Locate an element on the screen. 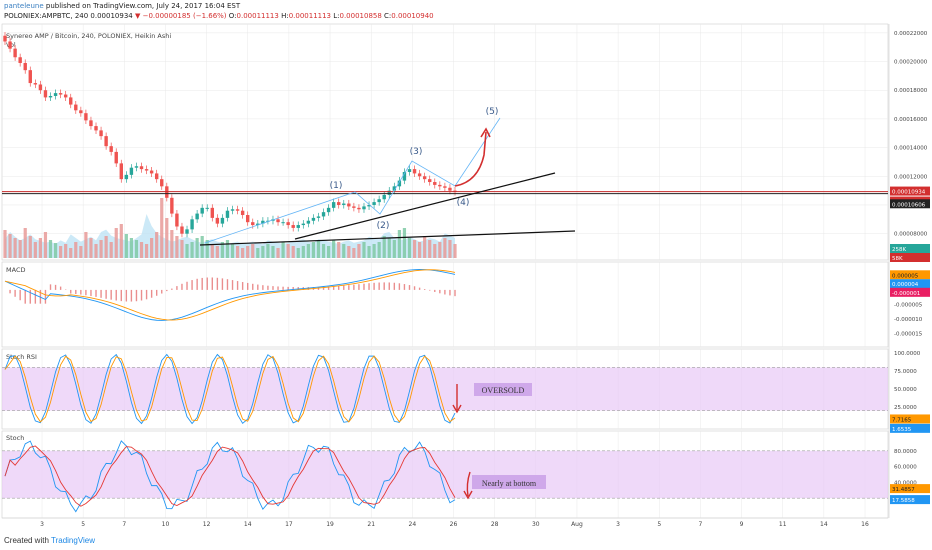 Image resolution: width=932 pixels, height=550 pixels. stochrsi-k-line is located at coordinates (230, 389).